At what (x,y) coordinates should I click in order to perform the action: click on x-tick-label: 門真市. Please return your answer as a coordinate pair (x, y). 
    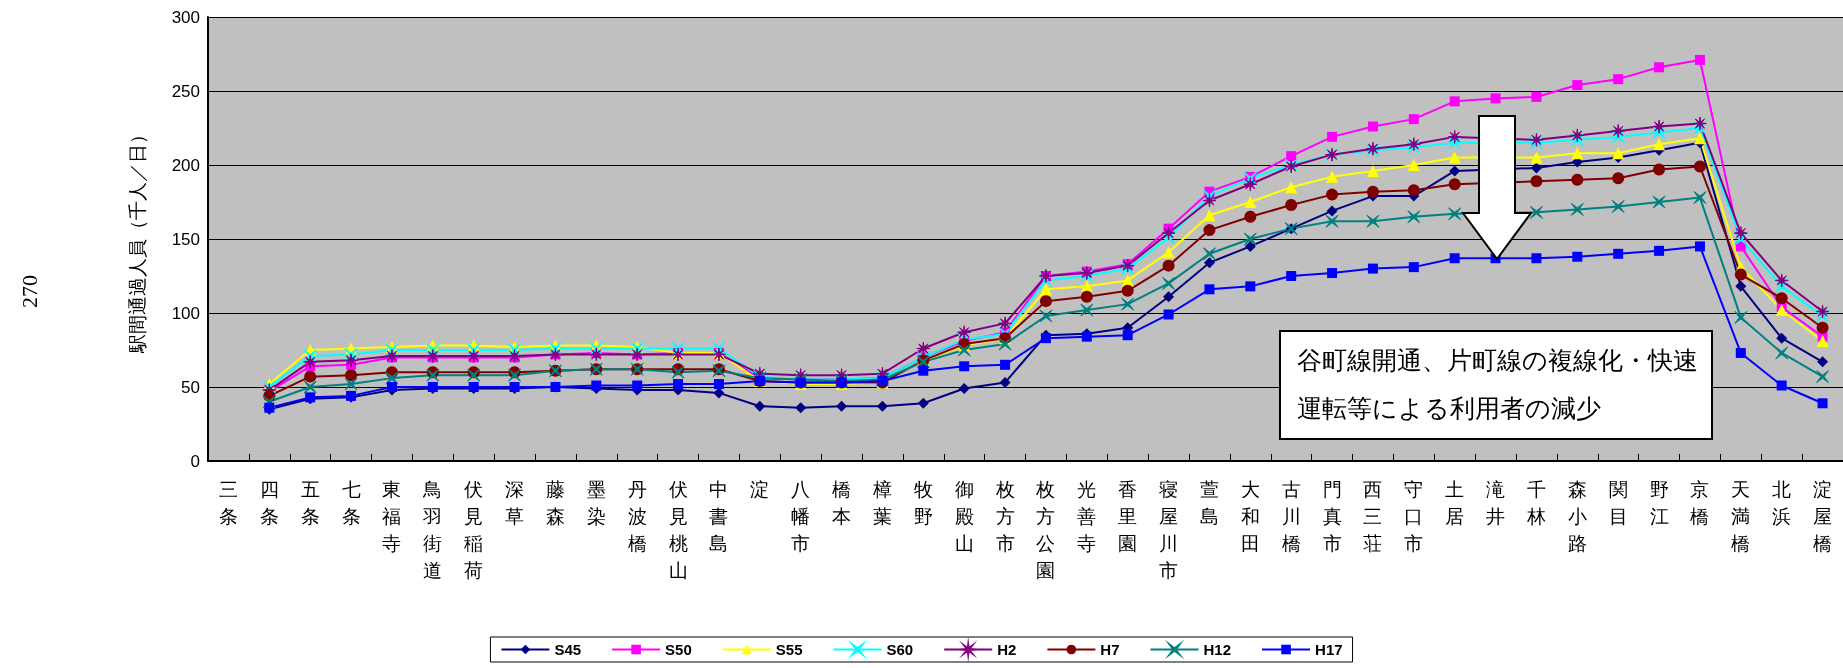
    Looking at the image, I should click on (1332, 515).